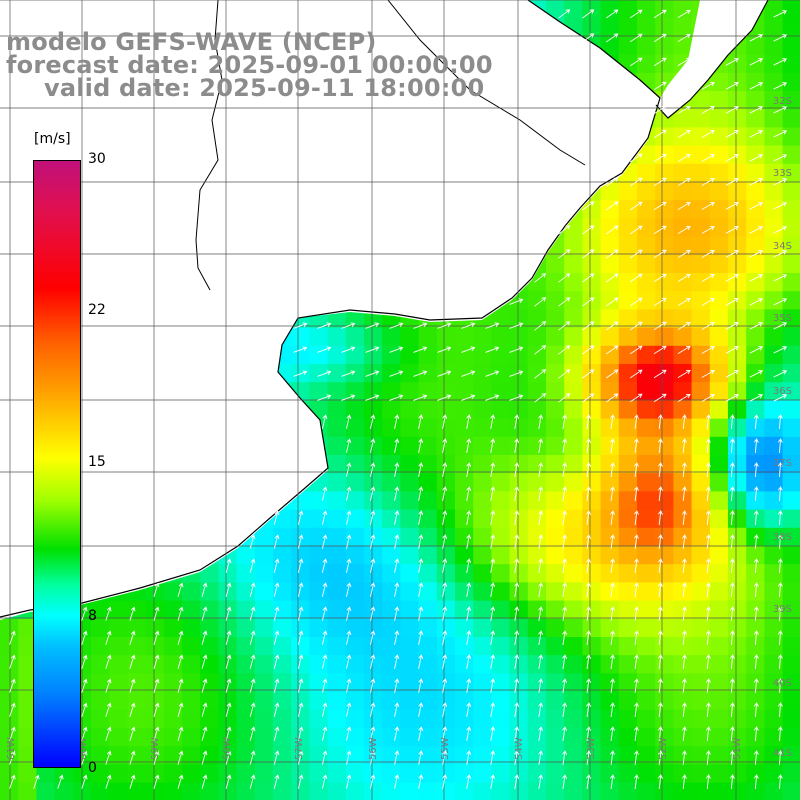 This screenshot has width=800, height=800. What do you see at coordinates (57, 464) in the screenshot?
I see `colorbar` at bounding box center [57, 464].